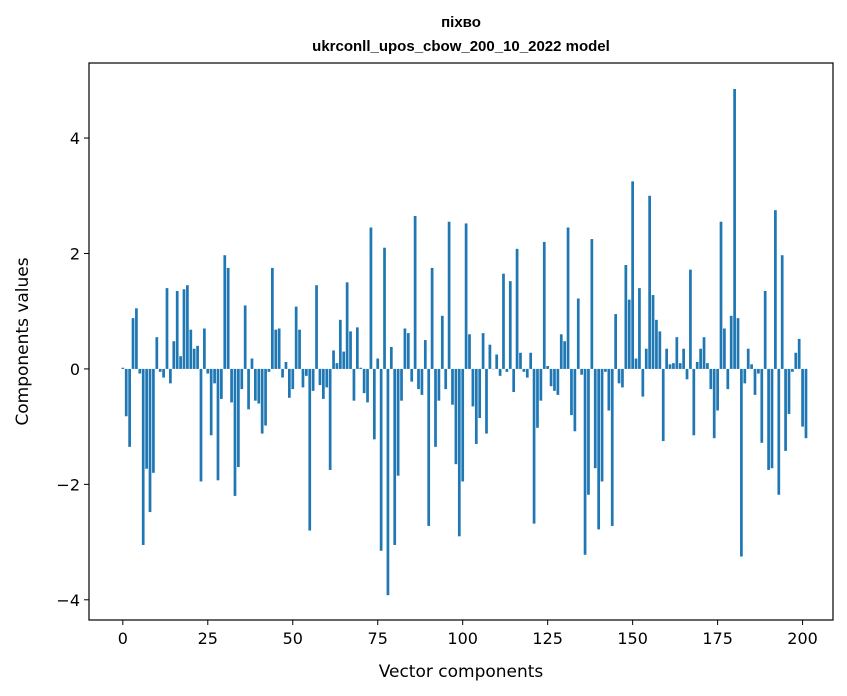  I want to click on x-axis-label: Vector components, so click(461, 672).